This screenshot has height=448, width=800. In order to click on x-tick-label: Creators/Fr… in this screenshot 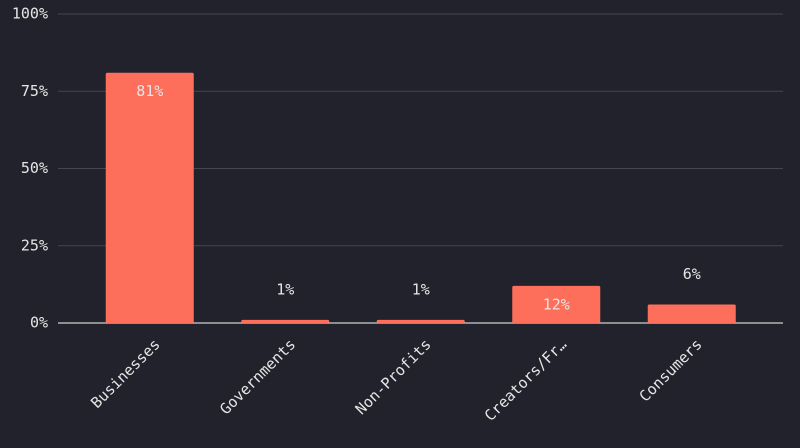, I will do `click(525, 379)`.